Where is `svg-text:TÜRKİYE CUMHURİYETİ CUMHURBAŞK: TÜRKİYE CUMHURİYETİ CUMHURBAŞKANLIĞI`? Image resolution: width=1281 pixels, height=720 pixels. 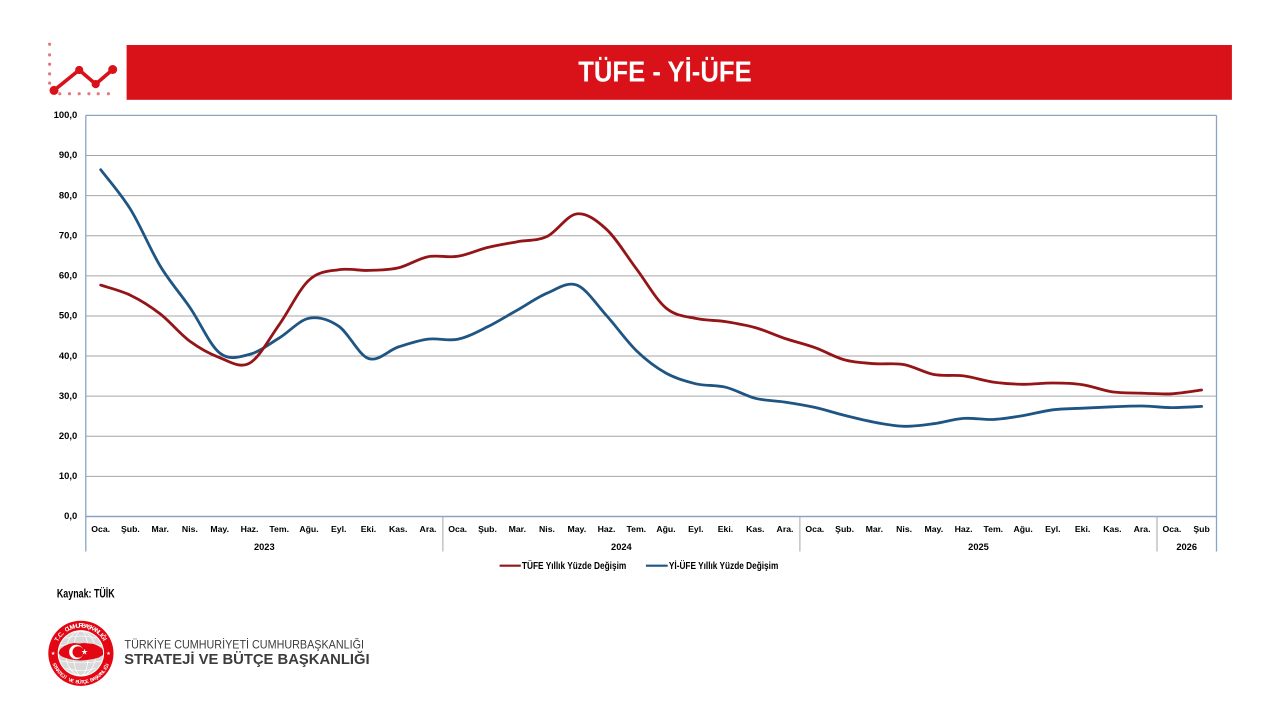 svg-text:TÜRKİYE CUMHURİYETİ CUMHURBAŞK: TÜRKİYE CUMHURİYETİ CUMHURBAŞKANLIĞI is located at coordinates (245, 644).